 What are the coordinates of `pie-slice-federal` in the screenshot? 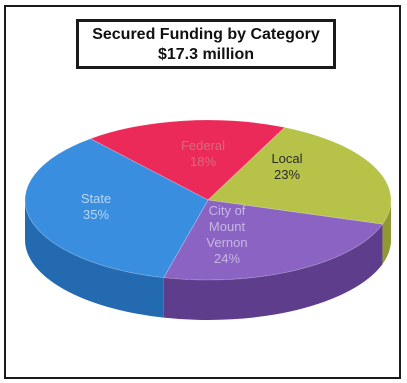 It's located at (187, 160).